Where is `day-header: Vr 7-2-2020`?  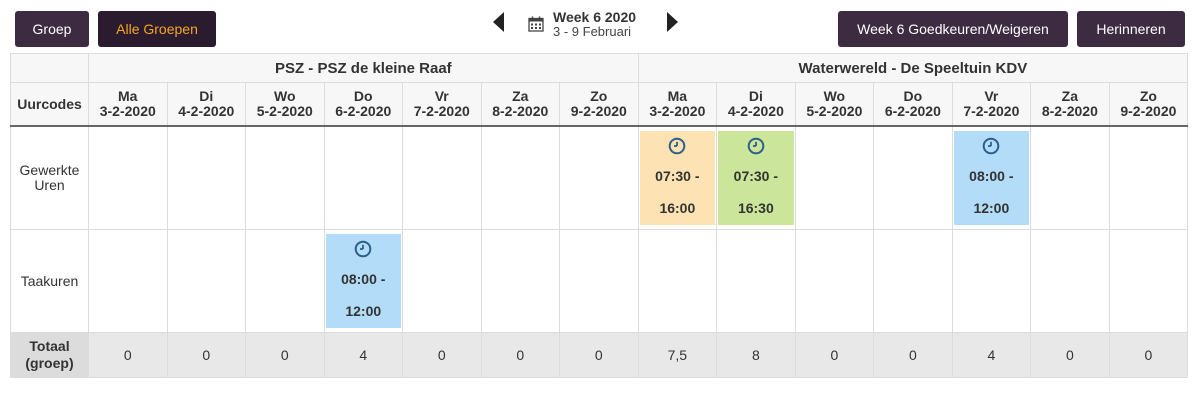 day-header: Vr 7-2-2020 is located at coordinates (991, 104).